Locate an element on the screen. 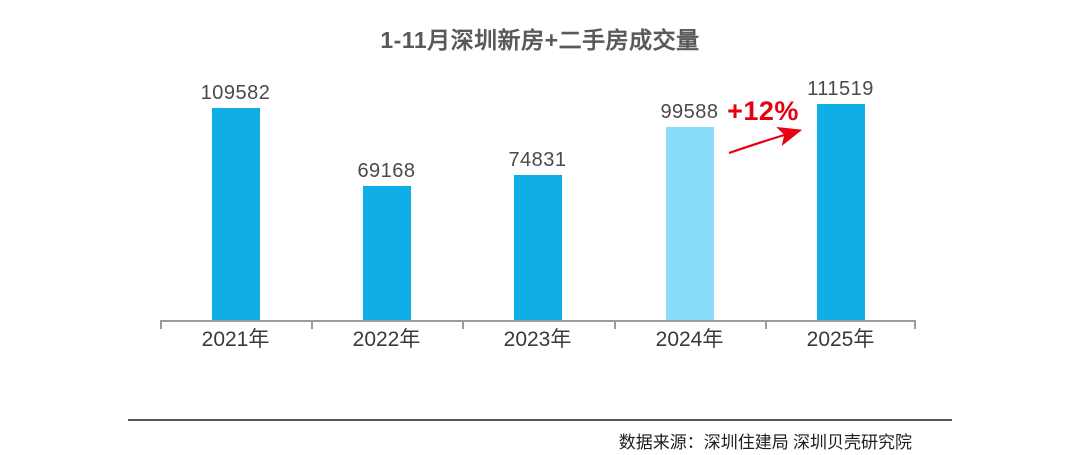 The width and height of the screenshot is (1080, 455). bar-group-2025: 111519 2025年 is located at coordinates (840, 175).